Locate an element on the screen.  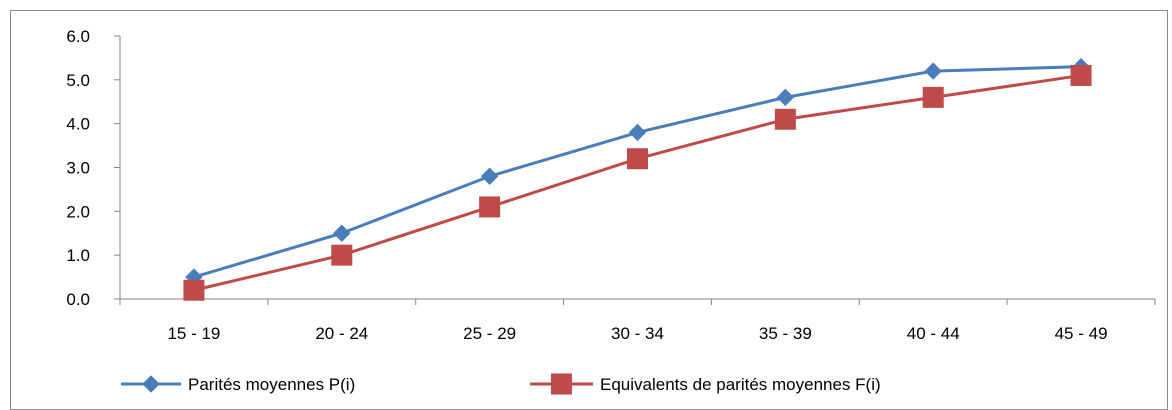
y-tick-label: 5.0 is located at coordinates (78, 80).